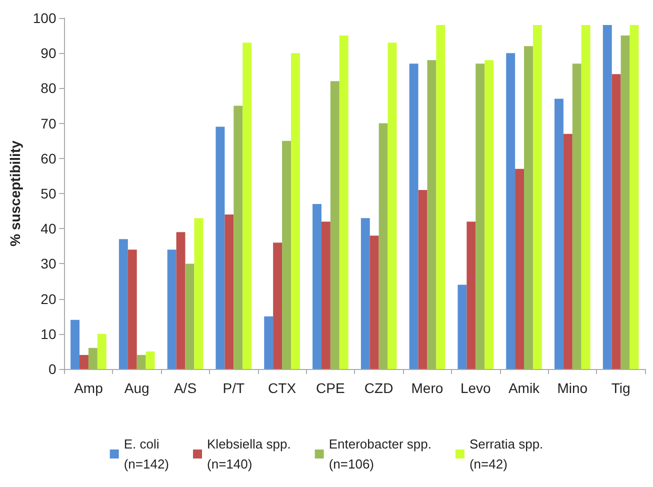 This screenshot has width=653, height=487. What do you see at coordinates (89, 388) in the screenshot?
I see `x-tick-label: Amp` at bounding box center [89, 388].